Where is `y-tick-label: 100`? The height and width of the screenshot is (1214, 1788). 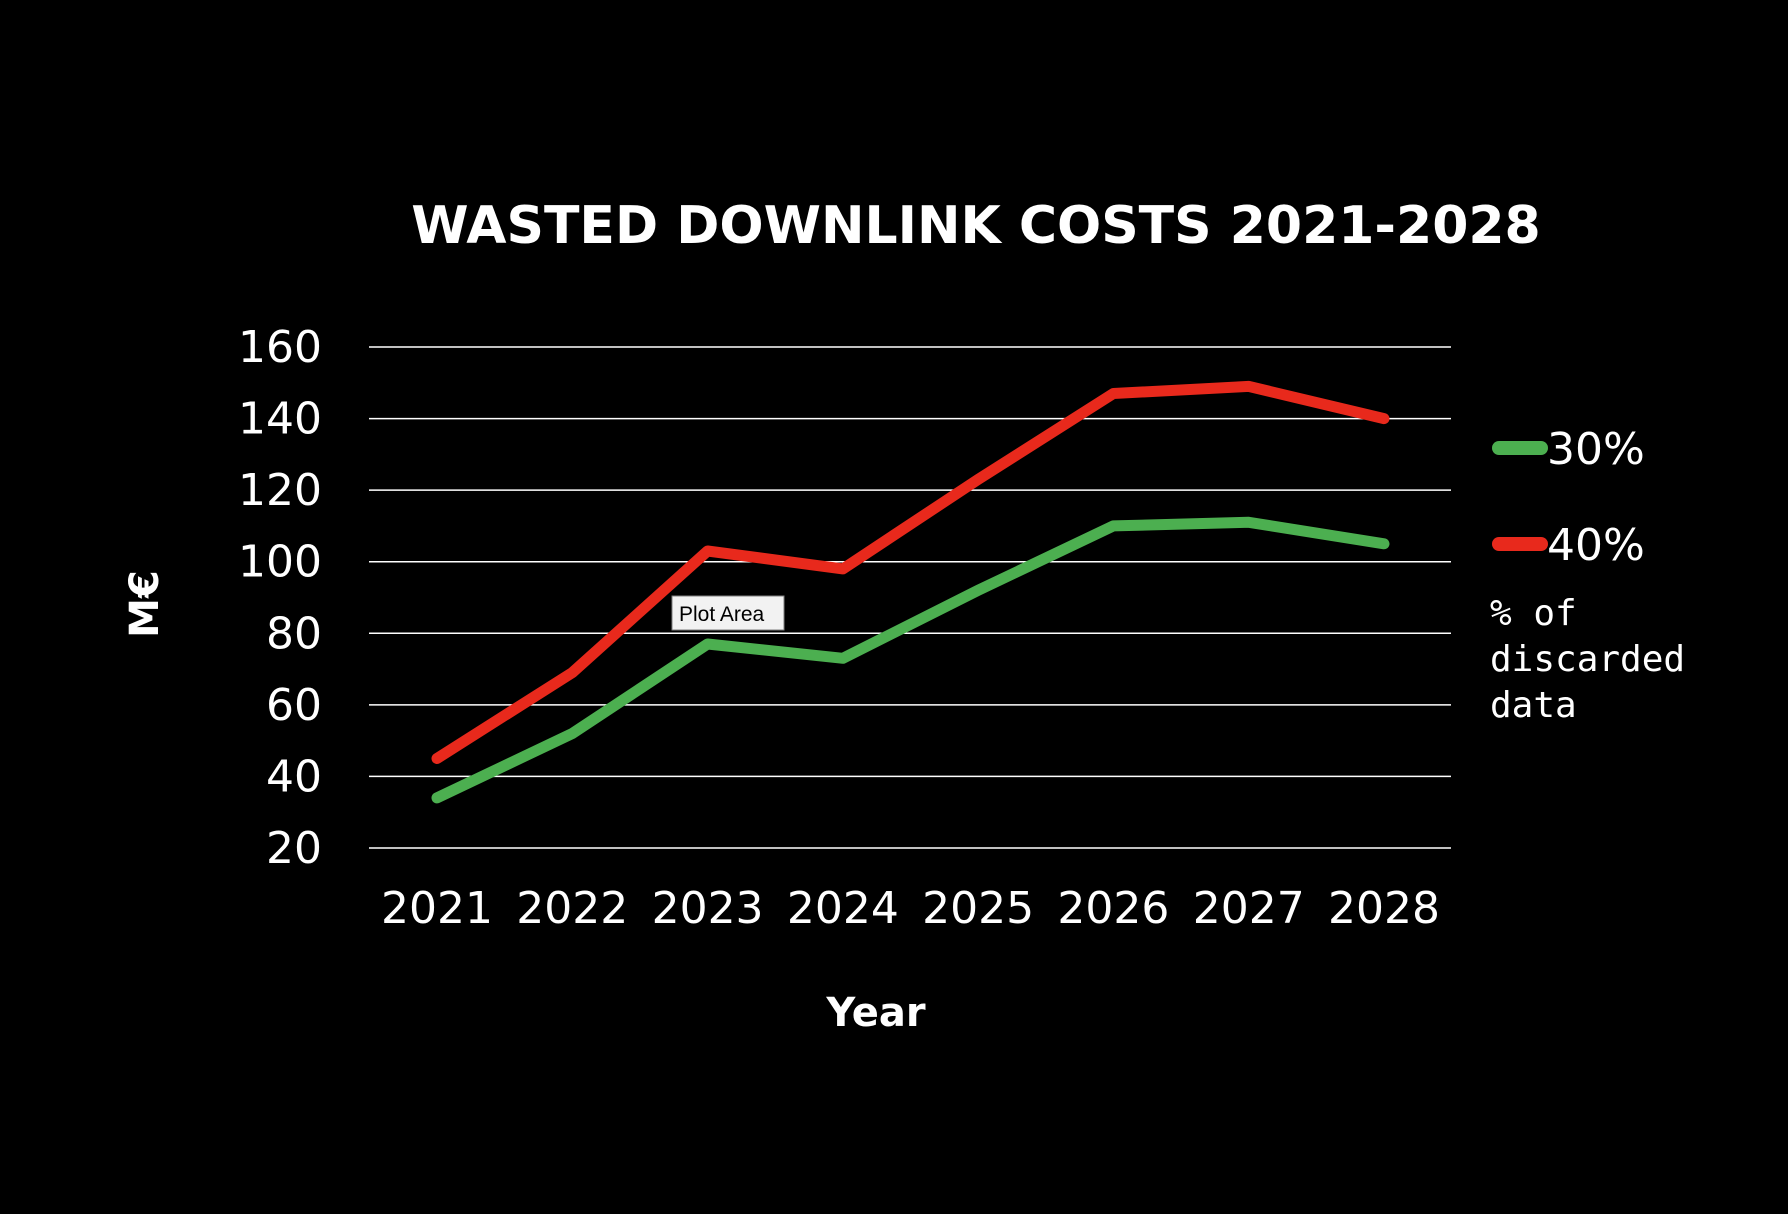
y-tick-label: 100 is located at coordinates (280, 562).